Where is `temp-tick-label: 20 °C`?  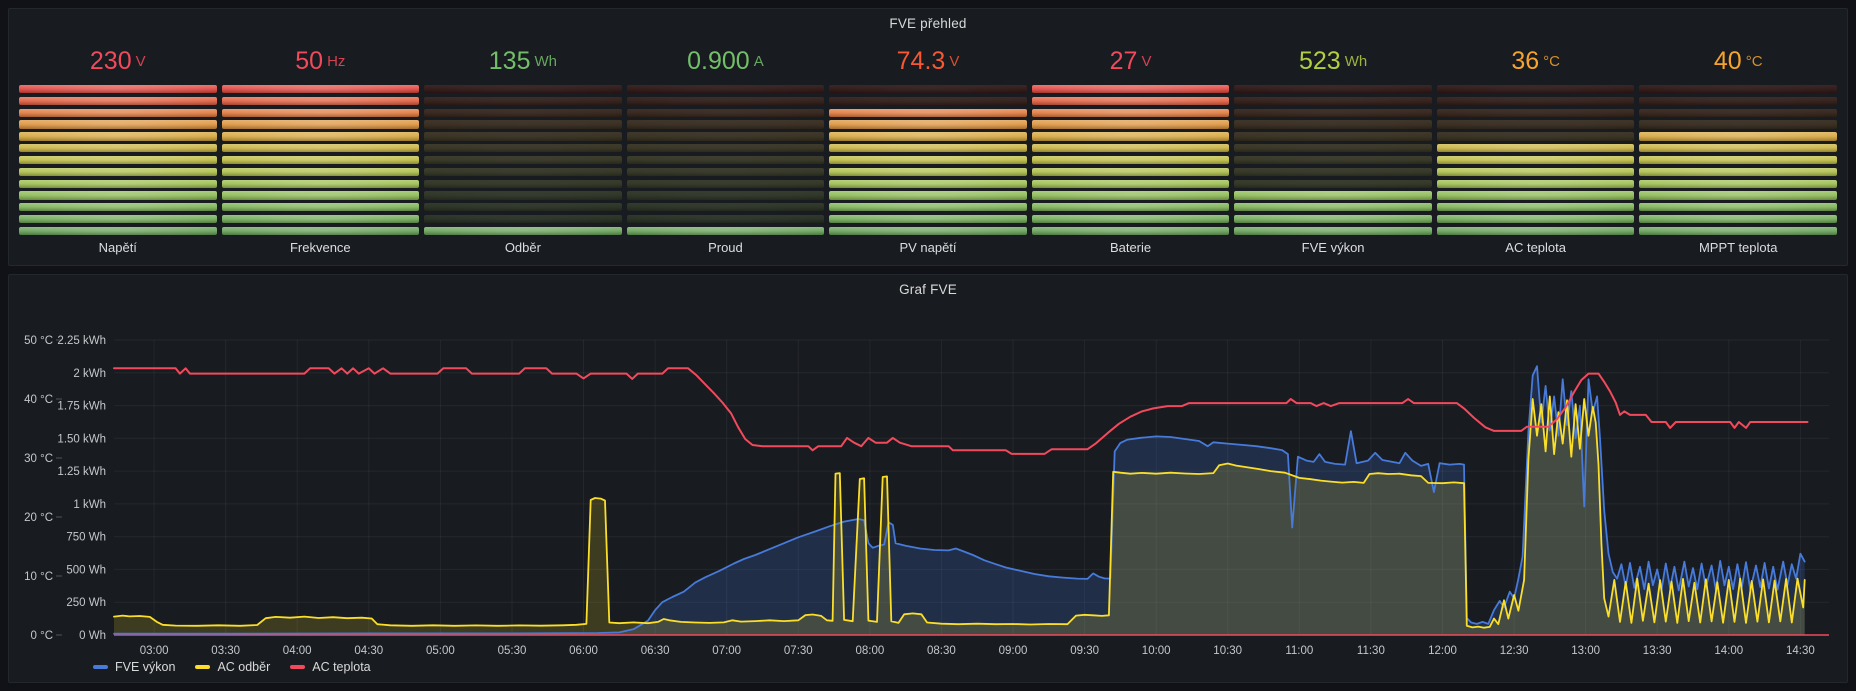
temp-tick-label: 20 °C is located at coordinates (38, 518).